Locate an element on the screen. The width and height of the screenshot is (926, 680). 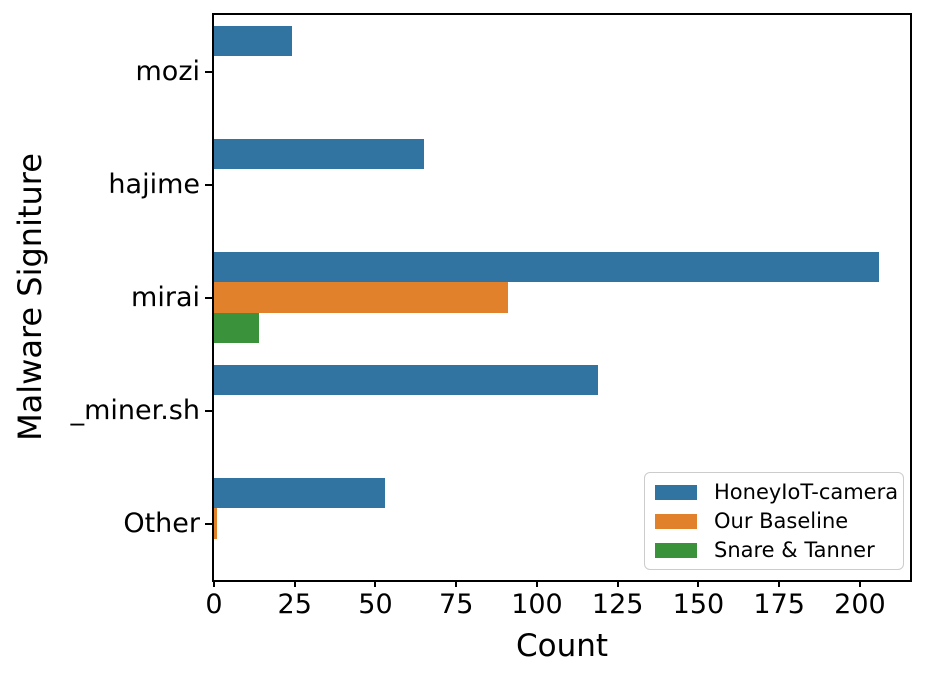
legend-item-our-baseline: Our Baseline is located at coordinates (774, 521).